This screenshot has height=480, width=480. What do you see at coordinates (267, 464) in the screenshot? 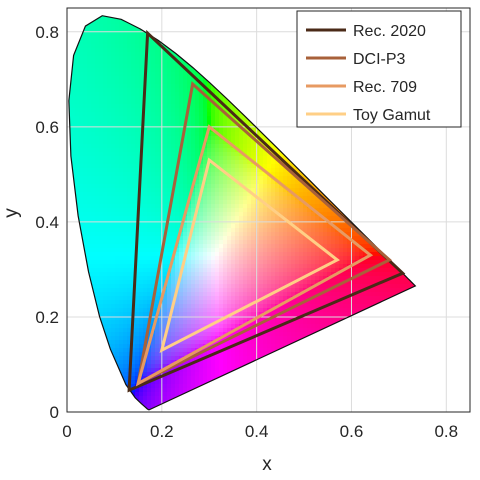
I see `x-axis-label: x` at bounding box center [267, 464].